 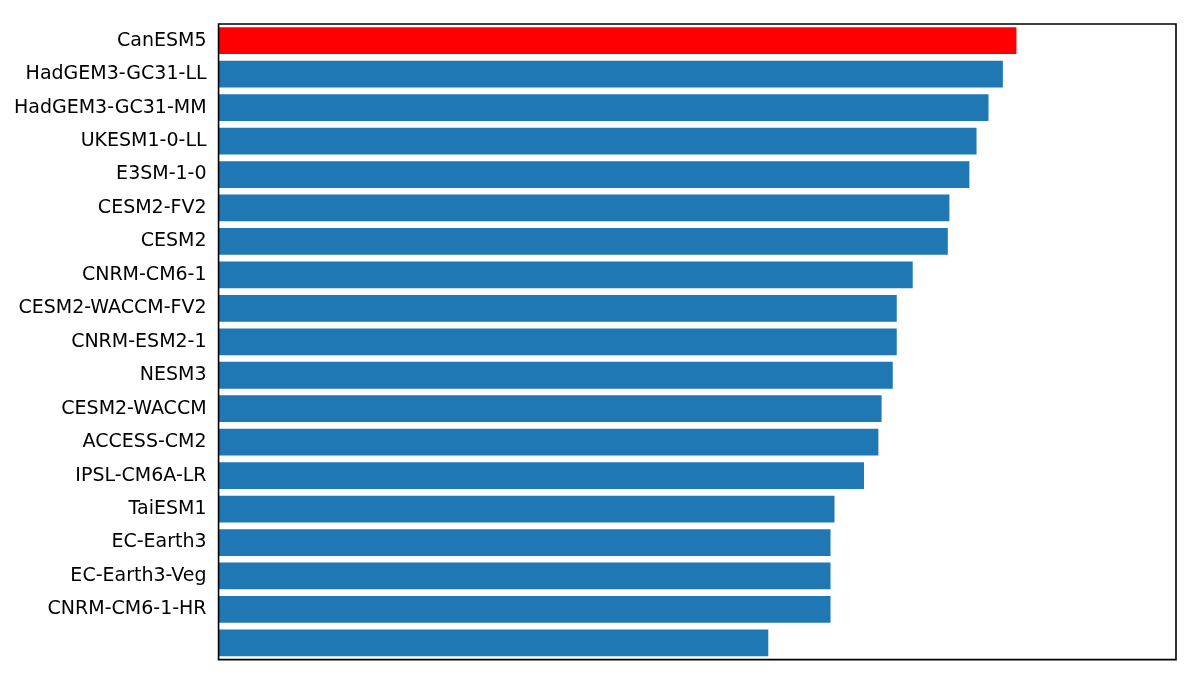 What do you see at coordinates (162, 38) in the screenshot?
I see `y-tick-label: CanESM5` at bounding box center [162, 38].